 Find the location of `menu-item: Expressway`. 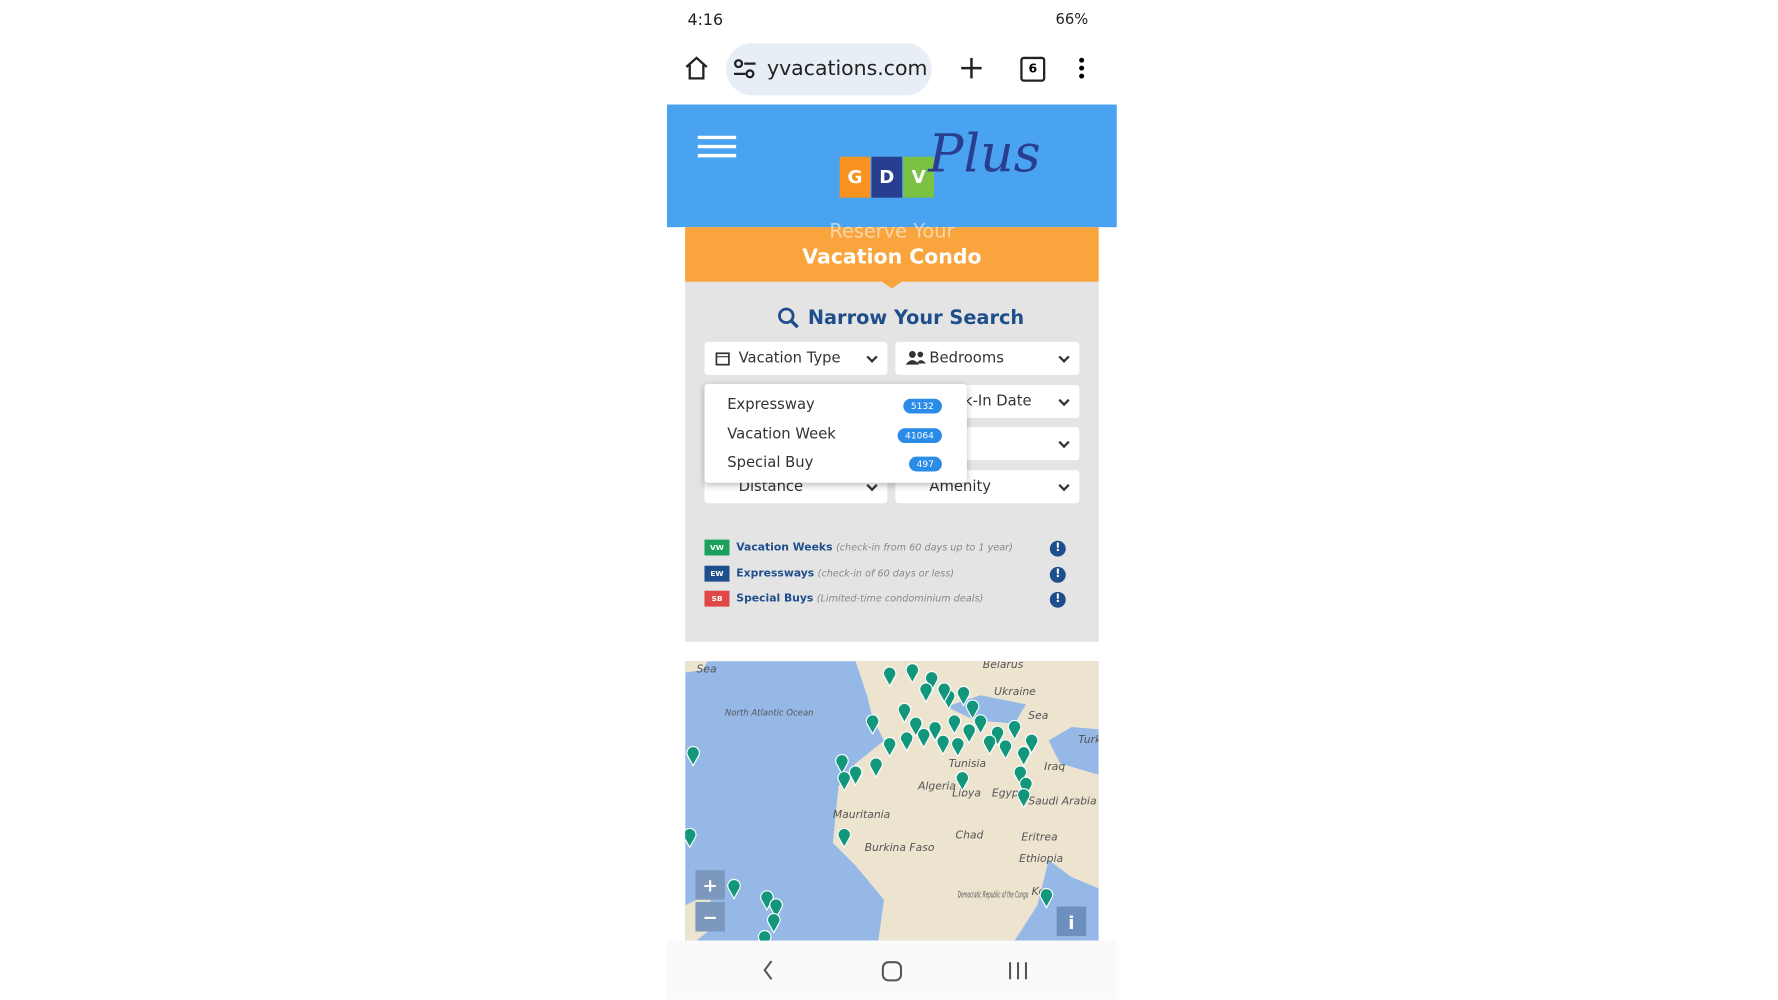

menu-item: Expressway is located at coordinates (771, 405).